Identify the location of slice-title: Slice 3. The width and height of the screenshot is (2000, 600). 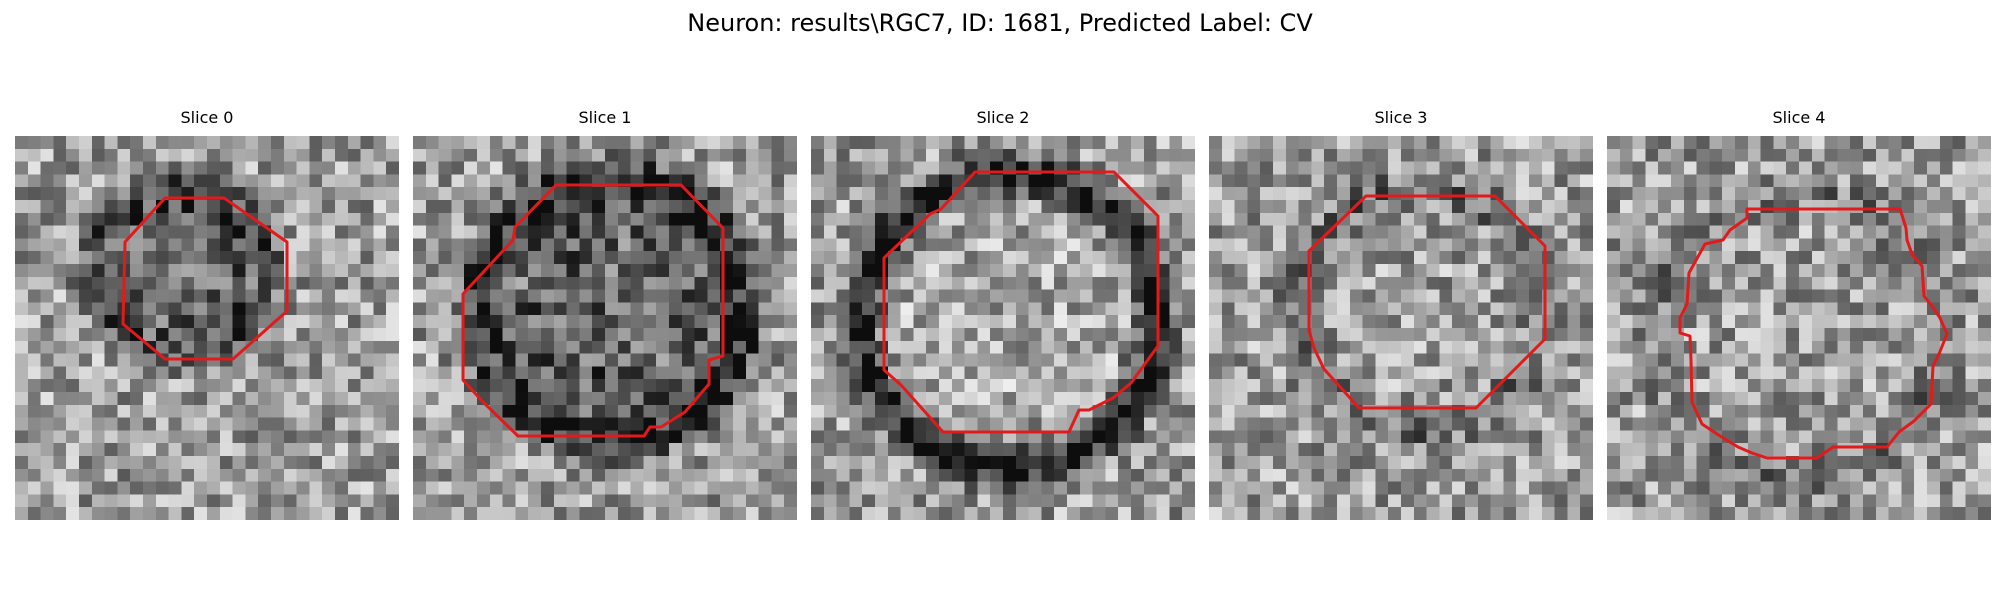
(1401, 117).